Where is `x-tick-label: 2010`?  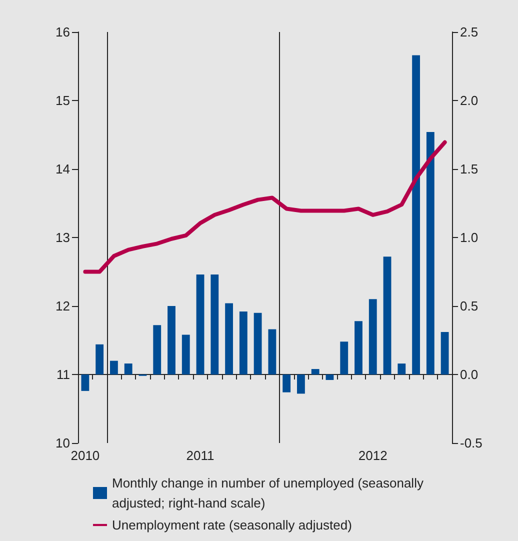 x-tick-label: 2010 is located at coordinates (85, 455).